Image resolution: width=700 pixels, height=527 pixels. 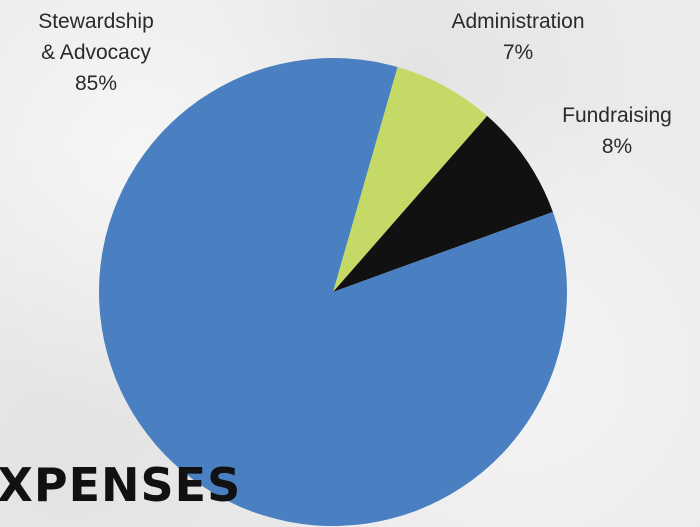 I want to click on expenses-heading: EXPENSES, so click(x=121, y=485).